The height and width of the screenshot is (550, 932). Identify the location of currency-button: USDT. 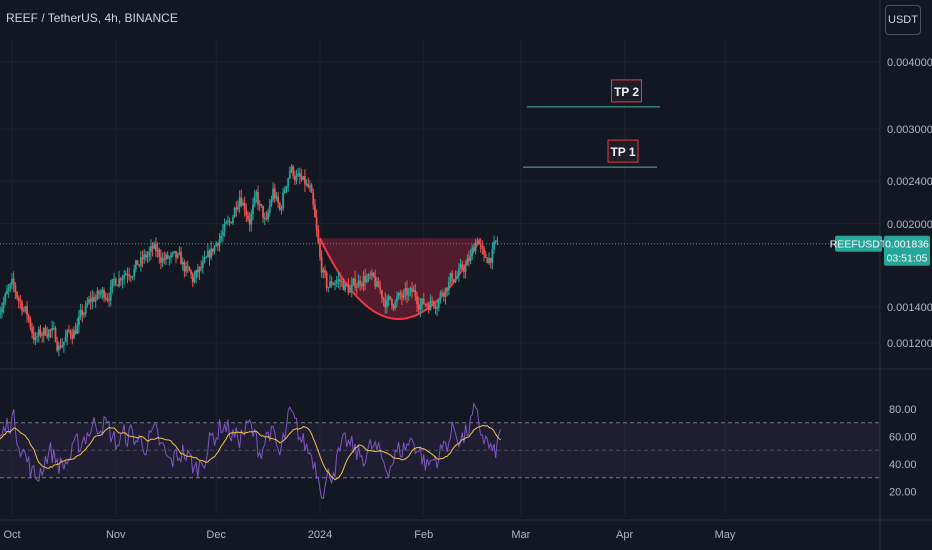
(903, 20).